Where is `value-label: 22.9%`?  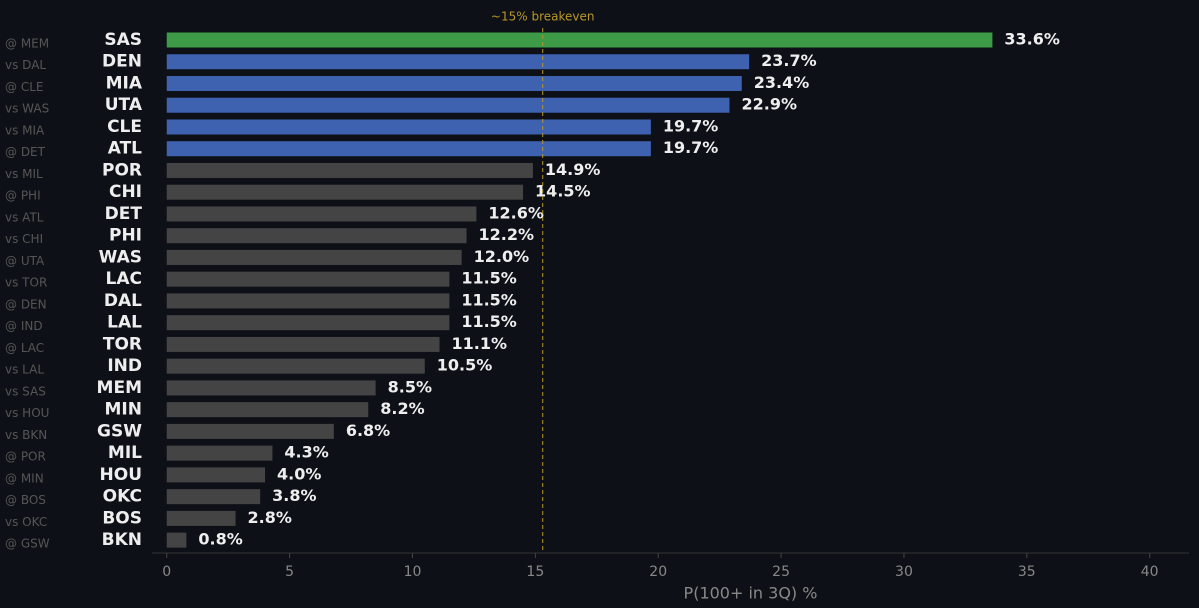 value-label: 22.9% is located at coordinates (769, 104).